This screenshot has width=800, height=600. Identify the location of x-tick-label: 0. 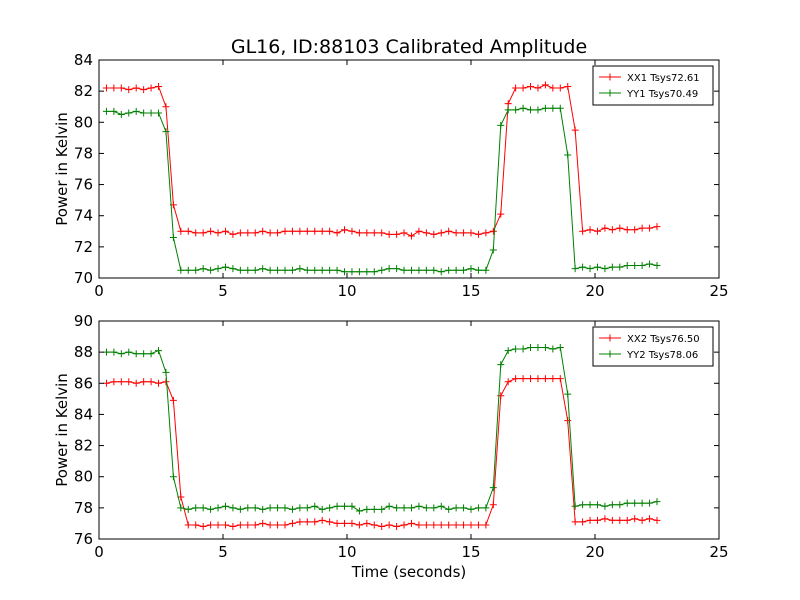
(99, 552).